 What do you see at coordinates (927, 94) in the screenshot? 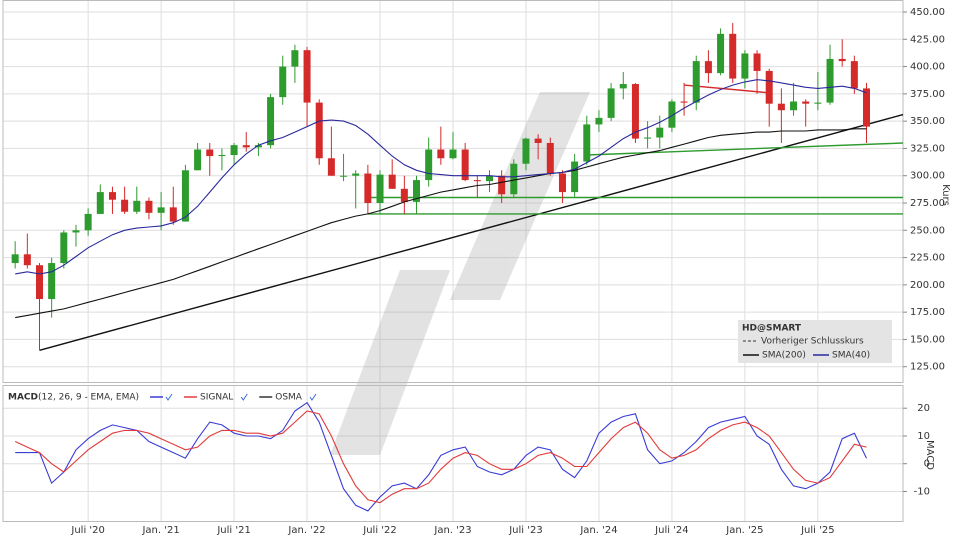
I see `y-tick-label: 375.00` at bounding box center [927, 94].